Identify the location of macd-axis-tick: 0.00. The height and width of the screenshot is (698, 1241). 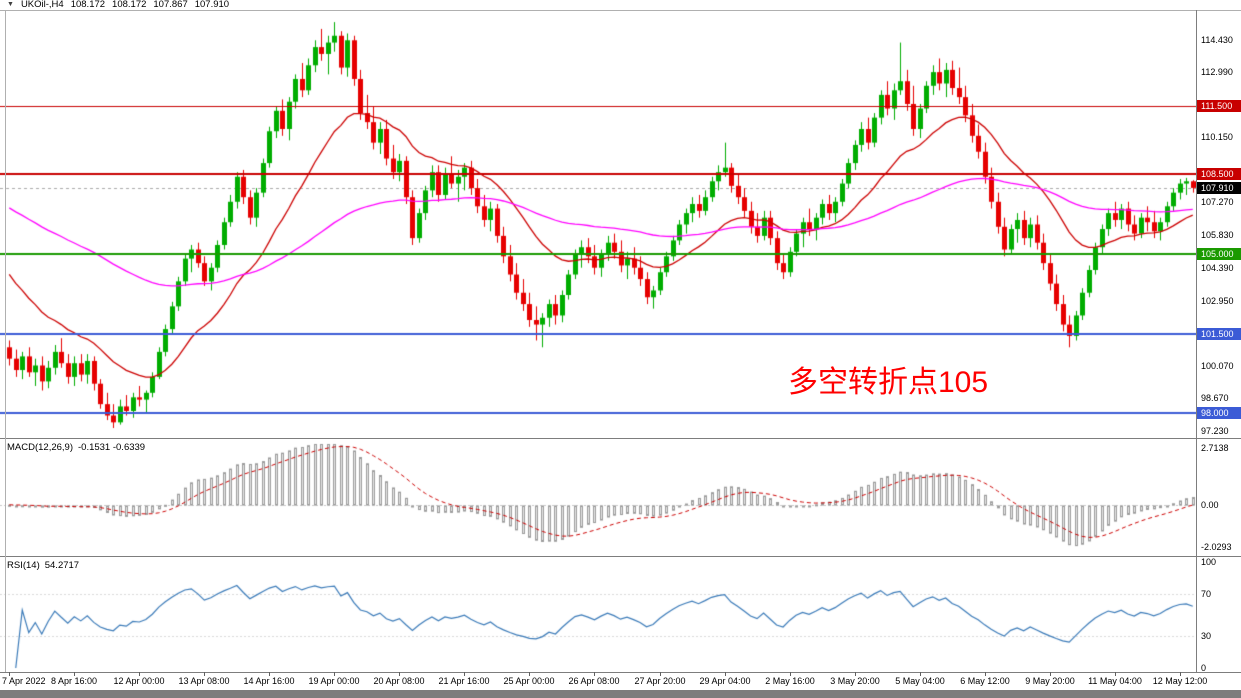
(1210, 504).